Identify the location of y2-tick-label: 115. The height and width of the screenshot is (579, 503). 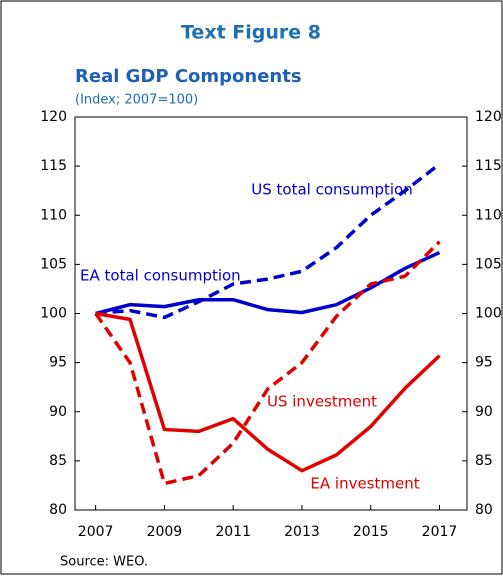
(488, 166).